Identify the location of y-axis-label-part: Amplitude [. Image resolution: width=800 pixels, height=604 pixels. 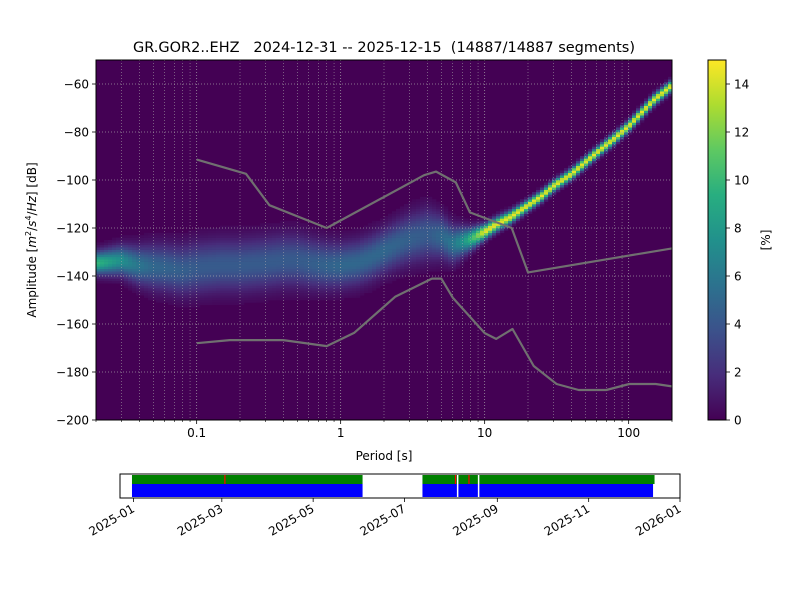
(32, 283).